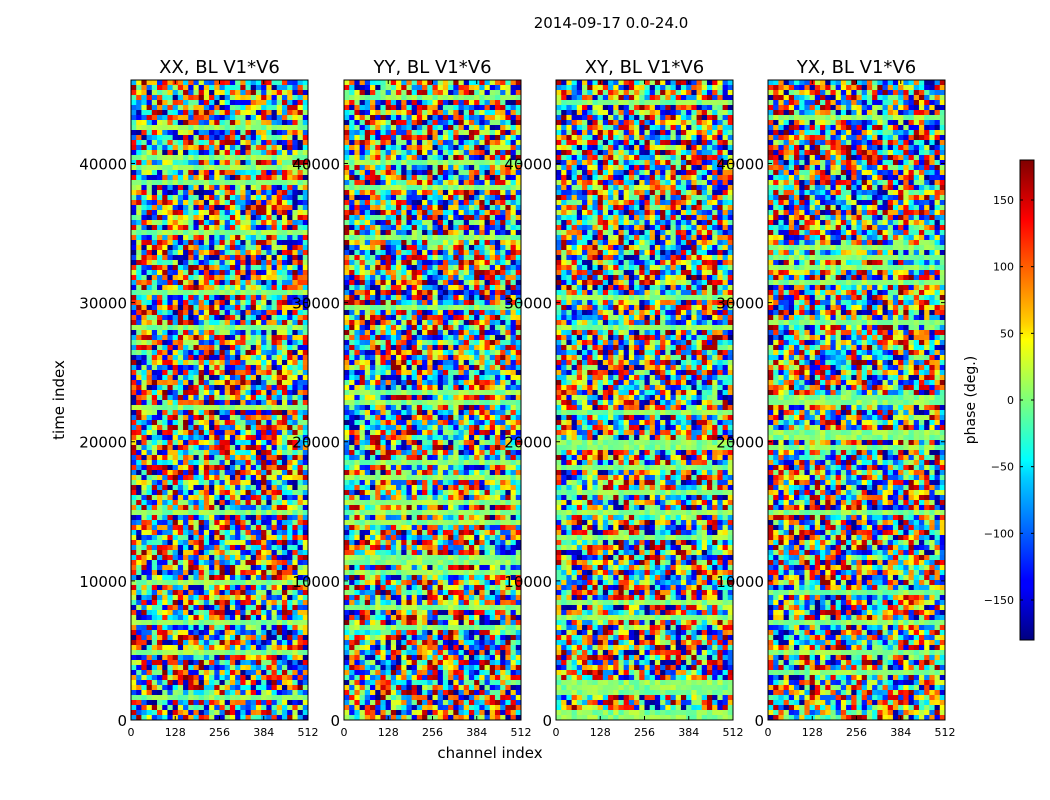 Image resolution: width=1050 pixels, height=800 pixels. I want to click on colorbar-tick-label: 100, so click(1003, 267).